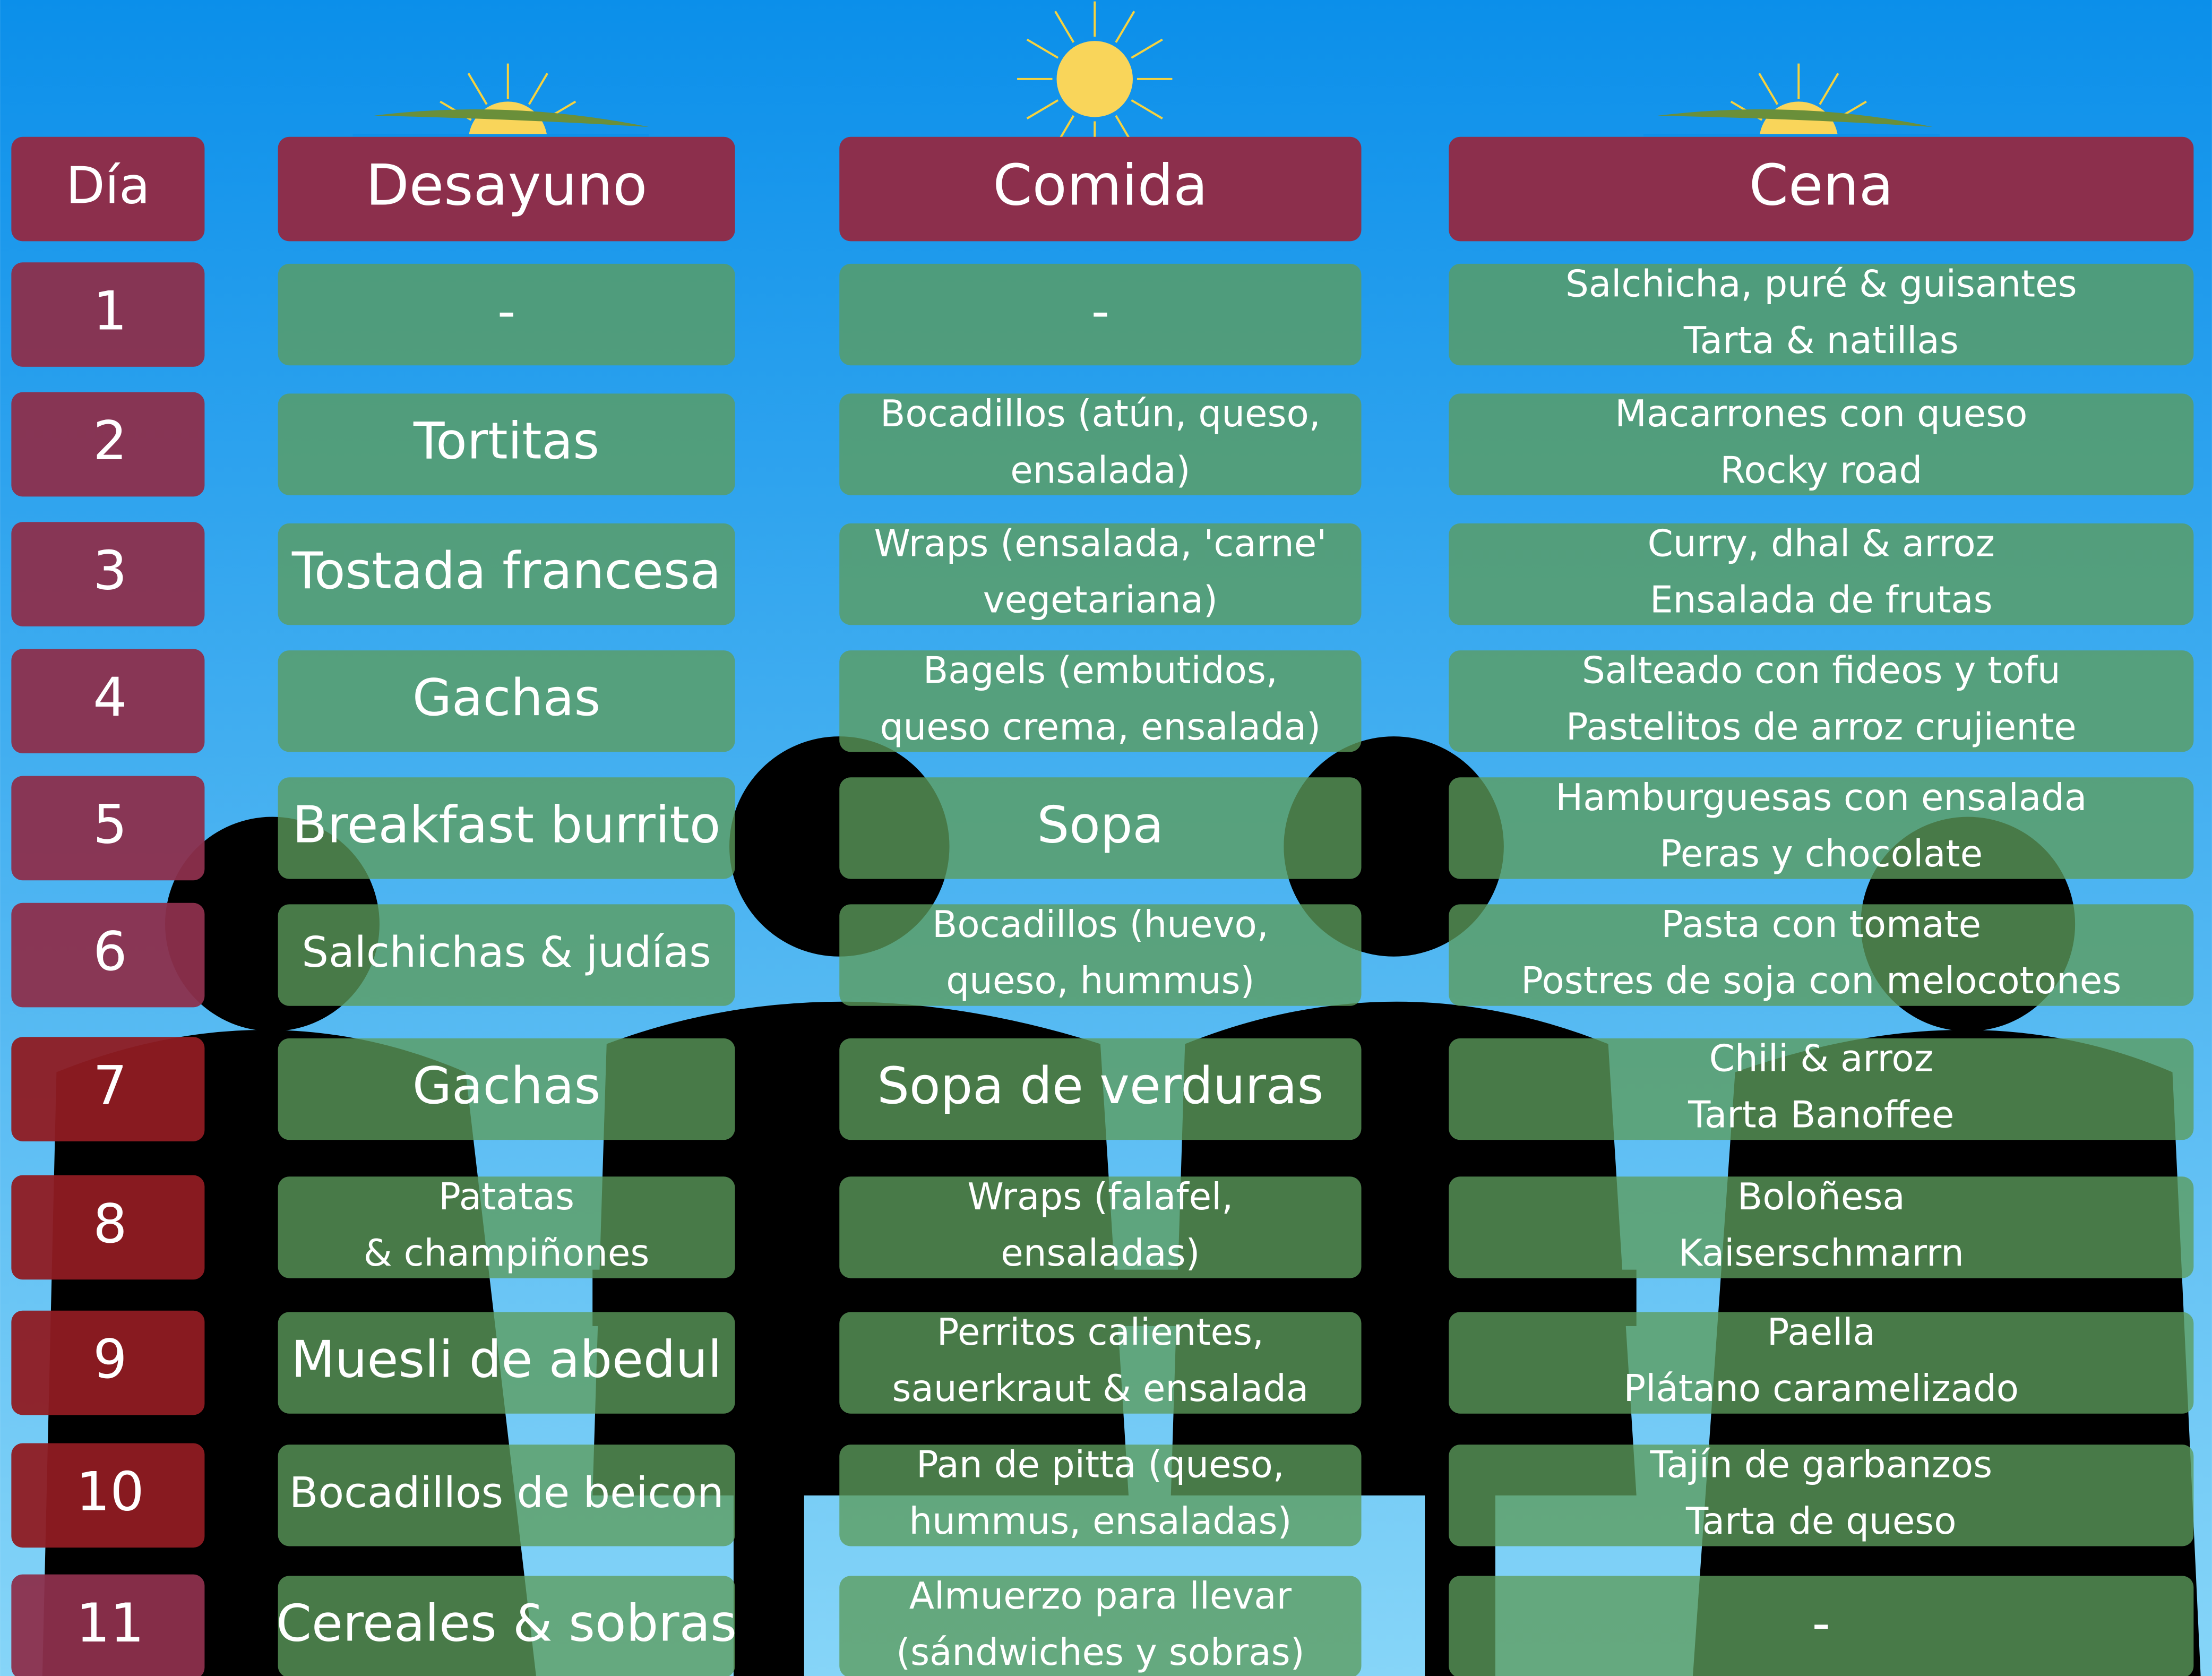 This screenshot has height=1676, width=2212. Describe the element at coordinates (1821, 1058) in the screenshot. I see `meal-text: Chili & arroz` at that location.